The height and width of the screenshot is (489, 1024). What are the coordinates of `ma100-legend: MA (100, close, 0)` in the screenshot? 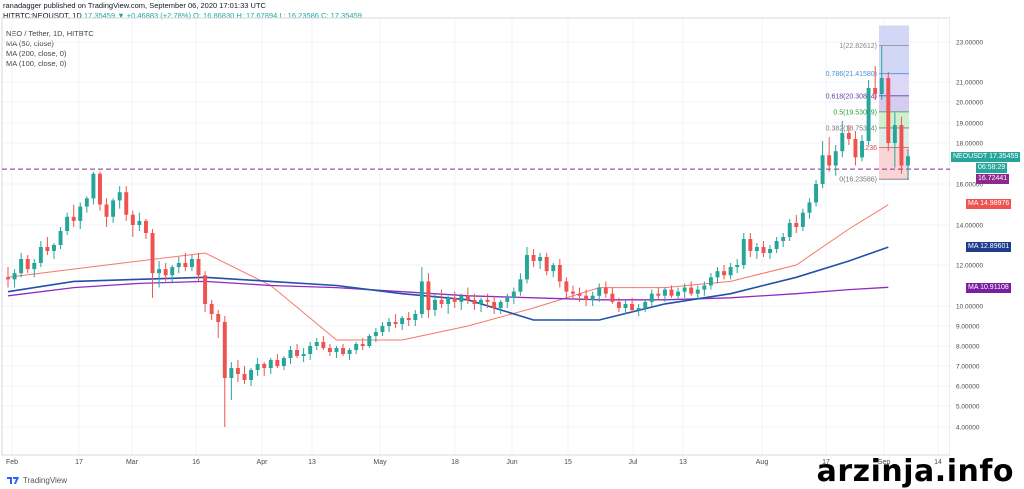 It's located at (36, 63).